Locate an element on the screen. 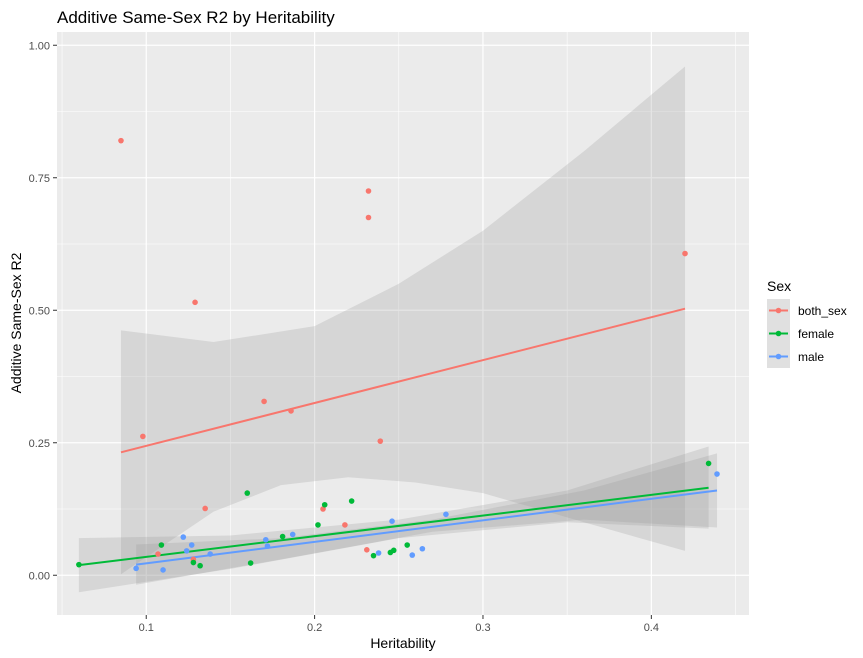 Image resolution: width=863 pixels, height=658 pixels. x-tick-label: 0.4 is located at coordinates (651, 628).